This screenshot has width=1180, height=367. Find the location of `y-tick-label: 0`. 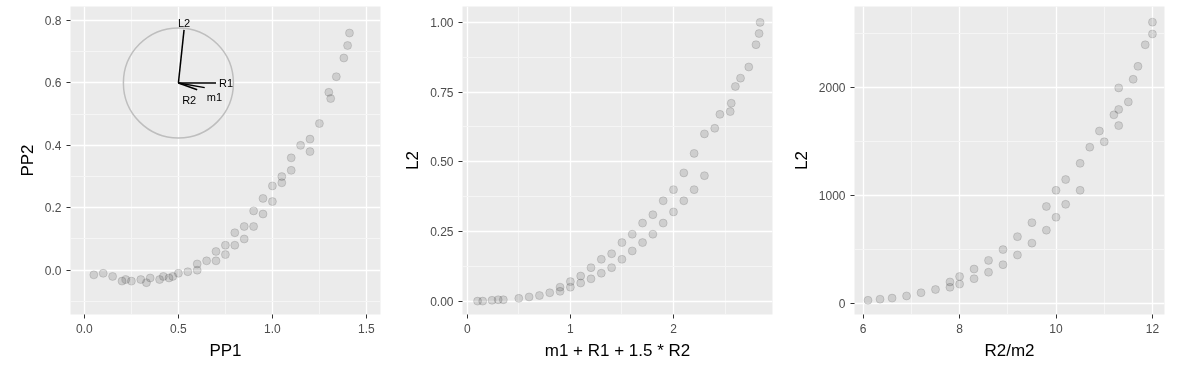

y-tick-label: 0 is located at coordinates (842, 304).